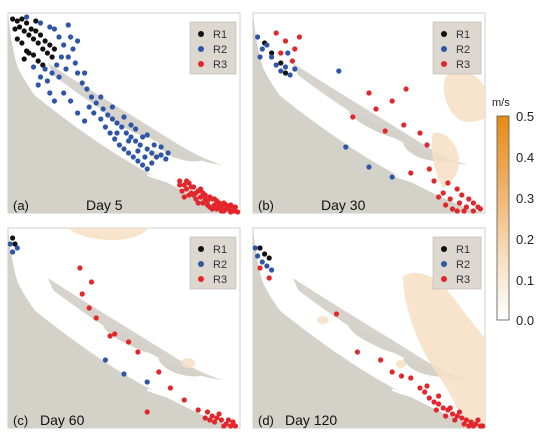  Describe the element at coordinates (311, 420) in the screenshot. I see `panel-day-title: Day 120` at that location.